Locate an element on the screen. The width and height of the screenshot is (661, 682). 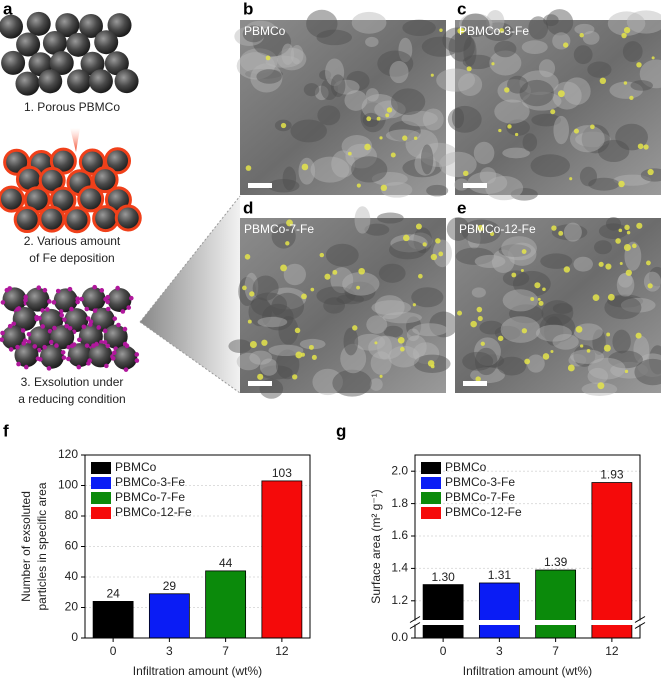
legend-label: PBMCo-12-Fe is located at coordinates (153, 512).